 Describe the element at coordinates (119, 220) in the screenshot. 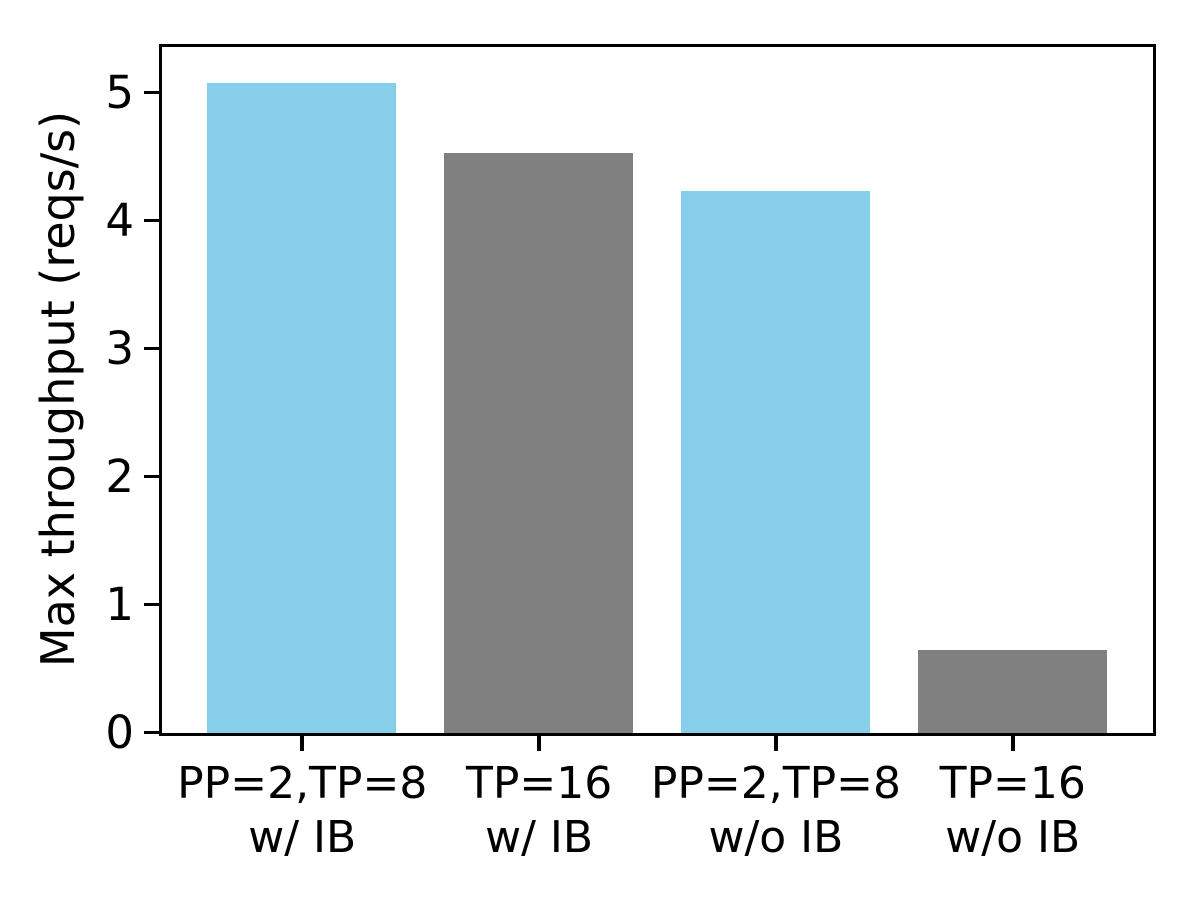

I see `y-tick-label-4: 4` at that location.